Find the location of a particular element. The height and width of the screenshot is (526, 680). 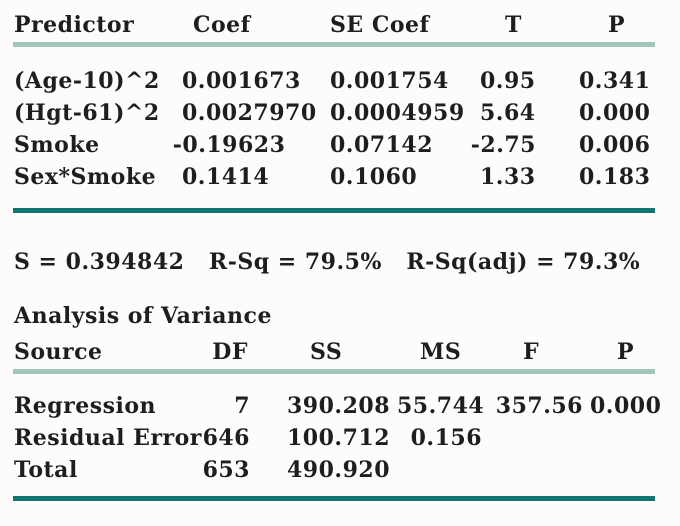

se-coef-cell: 0.07142 is located at coordinates (382, 145).